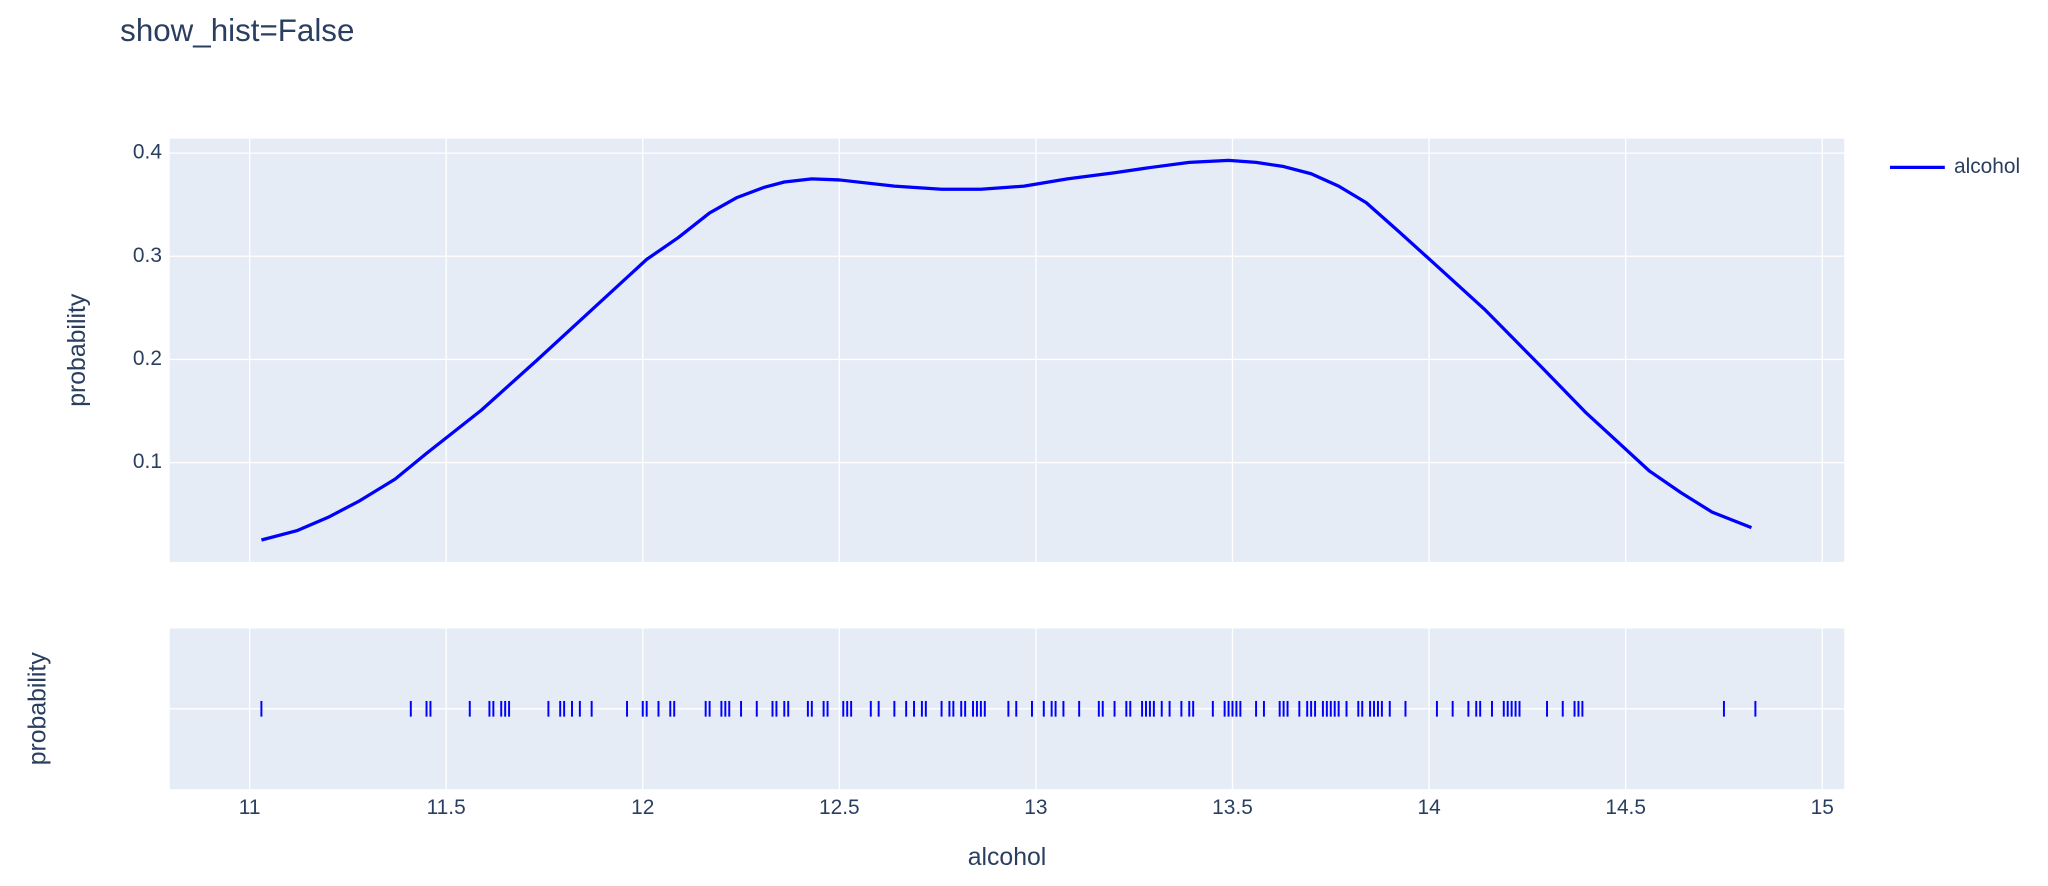 The height and width of the screenshot is (886, 2048). I want to click on legend-label: alcohol, so click(1987, 166).